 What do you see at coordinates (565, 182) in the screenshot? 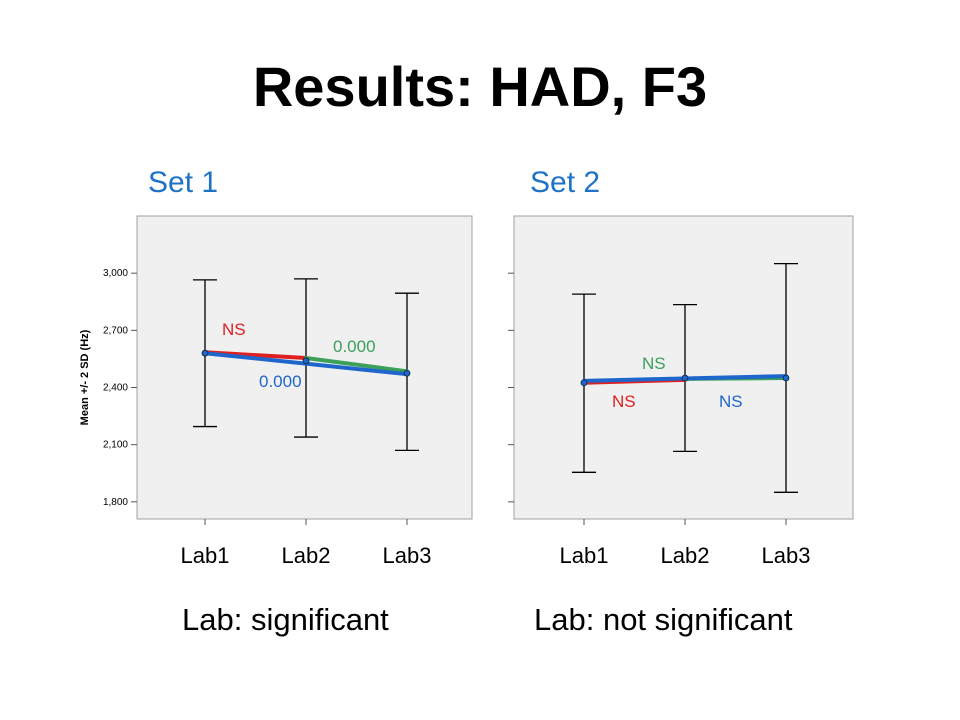
I see `set-2-label: Set 2` at bounding box center [565, 182].